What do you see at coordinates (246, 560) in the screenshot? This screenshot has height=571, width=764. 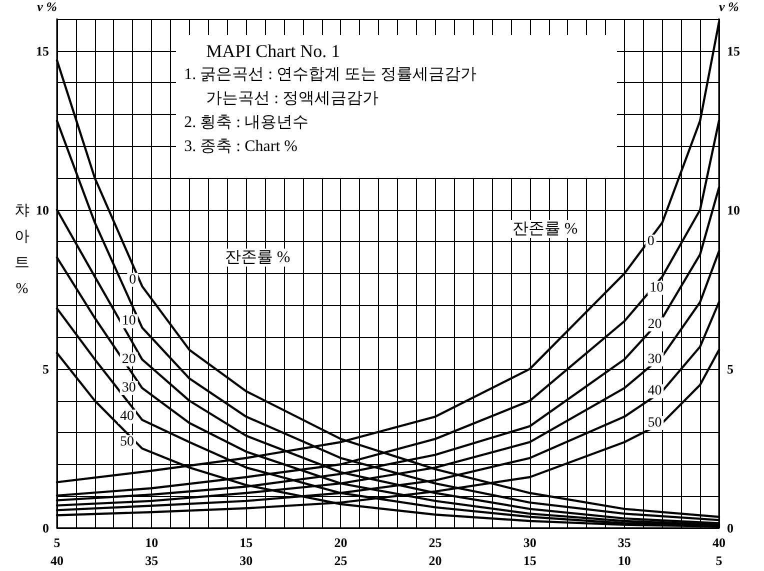 I see `x2-tick-label: 30` at bounding box center [246, 560].